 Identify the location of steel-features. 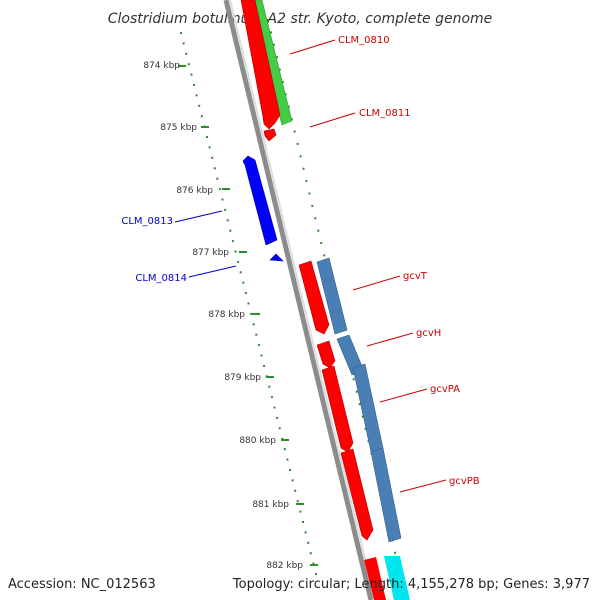
(359, 400).